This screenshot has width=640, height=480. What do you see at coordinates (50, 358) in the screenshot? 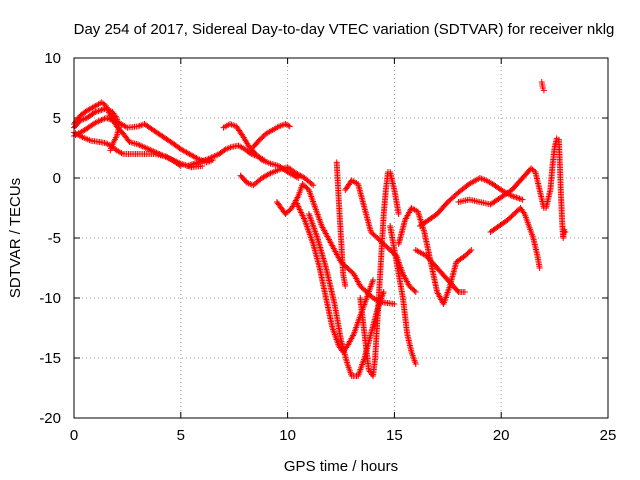
I see `y-tick-label: -15` at bounding box center [50, 358].